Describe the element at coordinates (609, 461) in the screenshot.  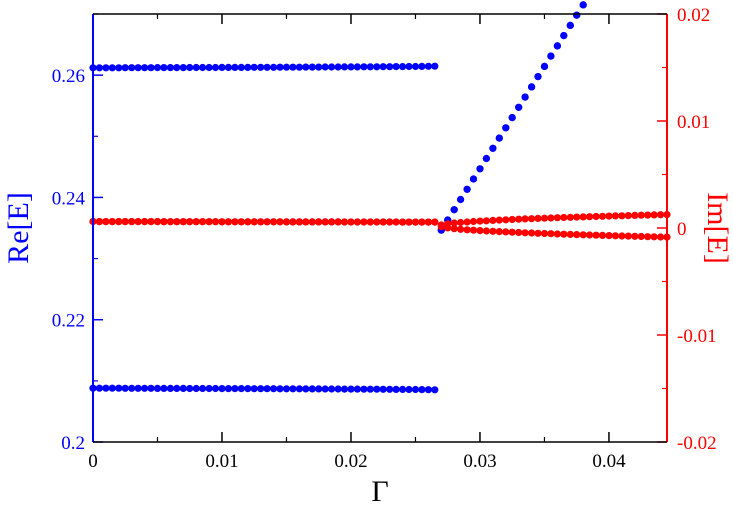
I see `x-tick-label: 0.04` at that location.